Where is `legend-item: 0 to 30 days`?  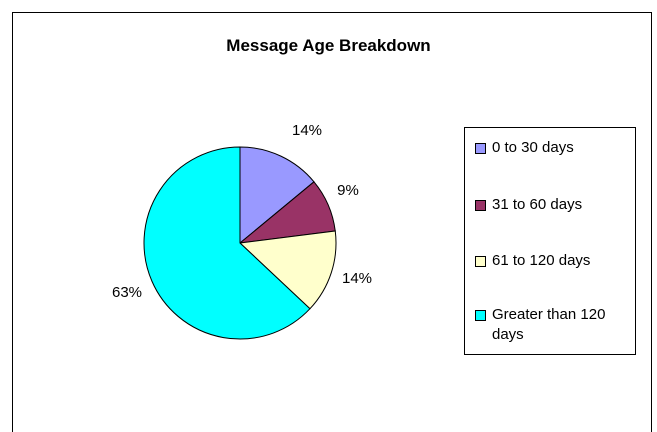 legend-item: 0 to 30 days is located at coordinates (555, 148).